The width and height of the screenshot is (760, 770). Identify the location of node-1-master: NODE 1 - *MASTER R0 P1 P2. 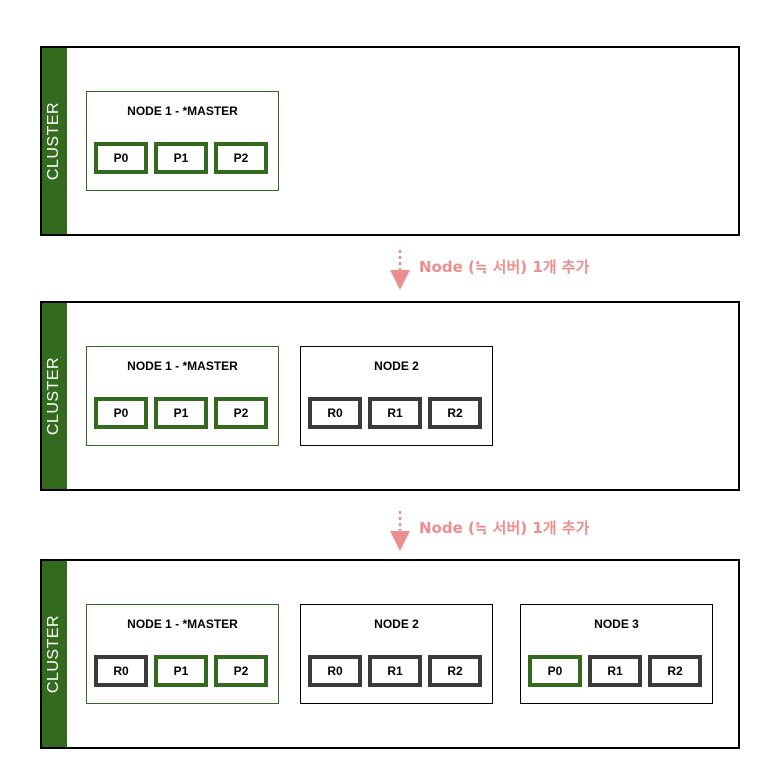
(182, 654).